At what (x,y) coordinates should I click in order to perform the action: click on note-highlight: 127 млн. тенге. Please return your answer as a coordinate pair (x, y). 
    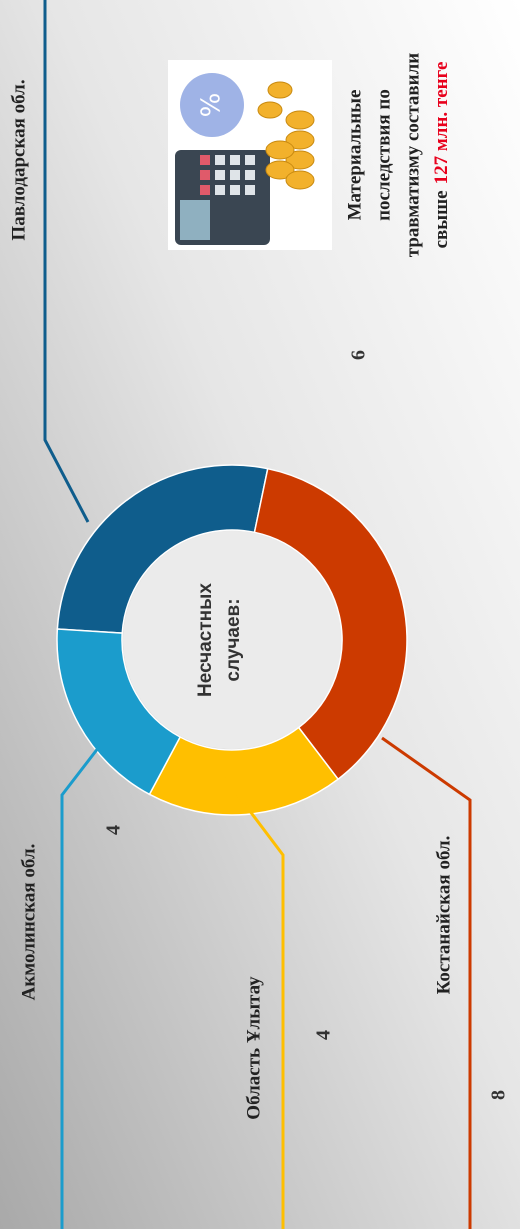
    Looking at the image, I should click on (441, 123).